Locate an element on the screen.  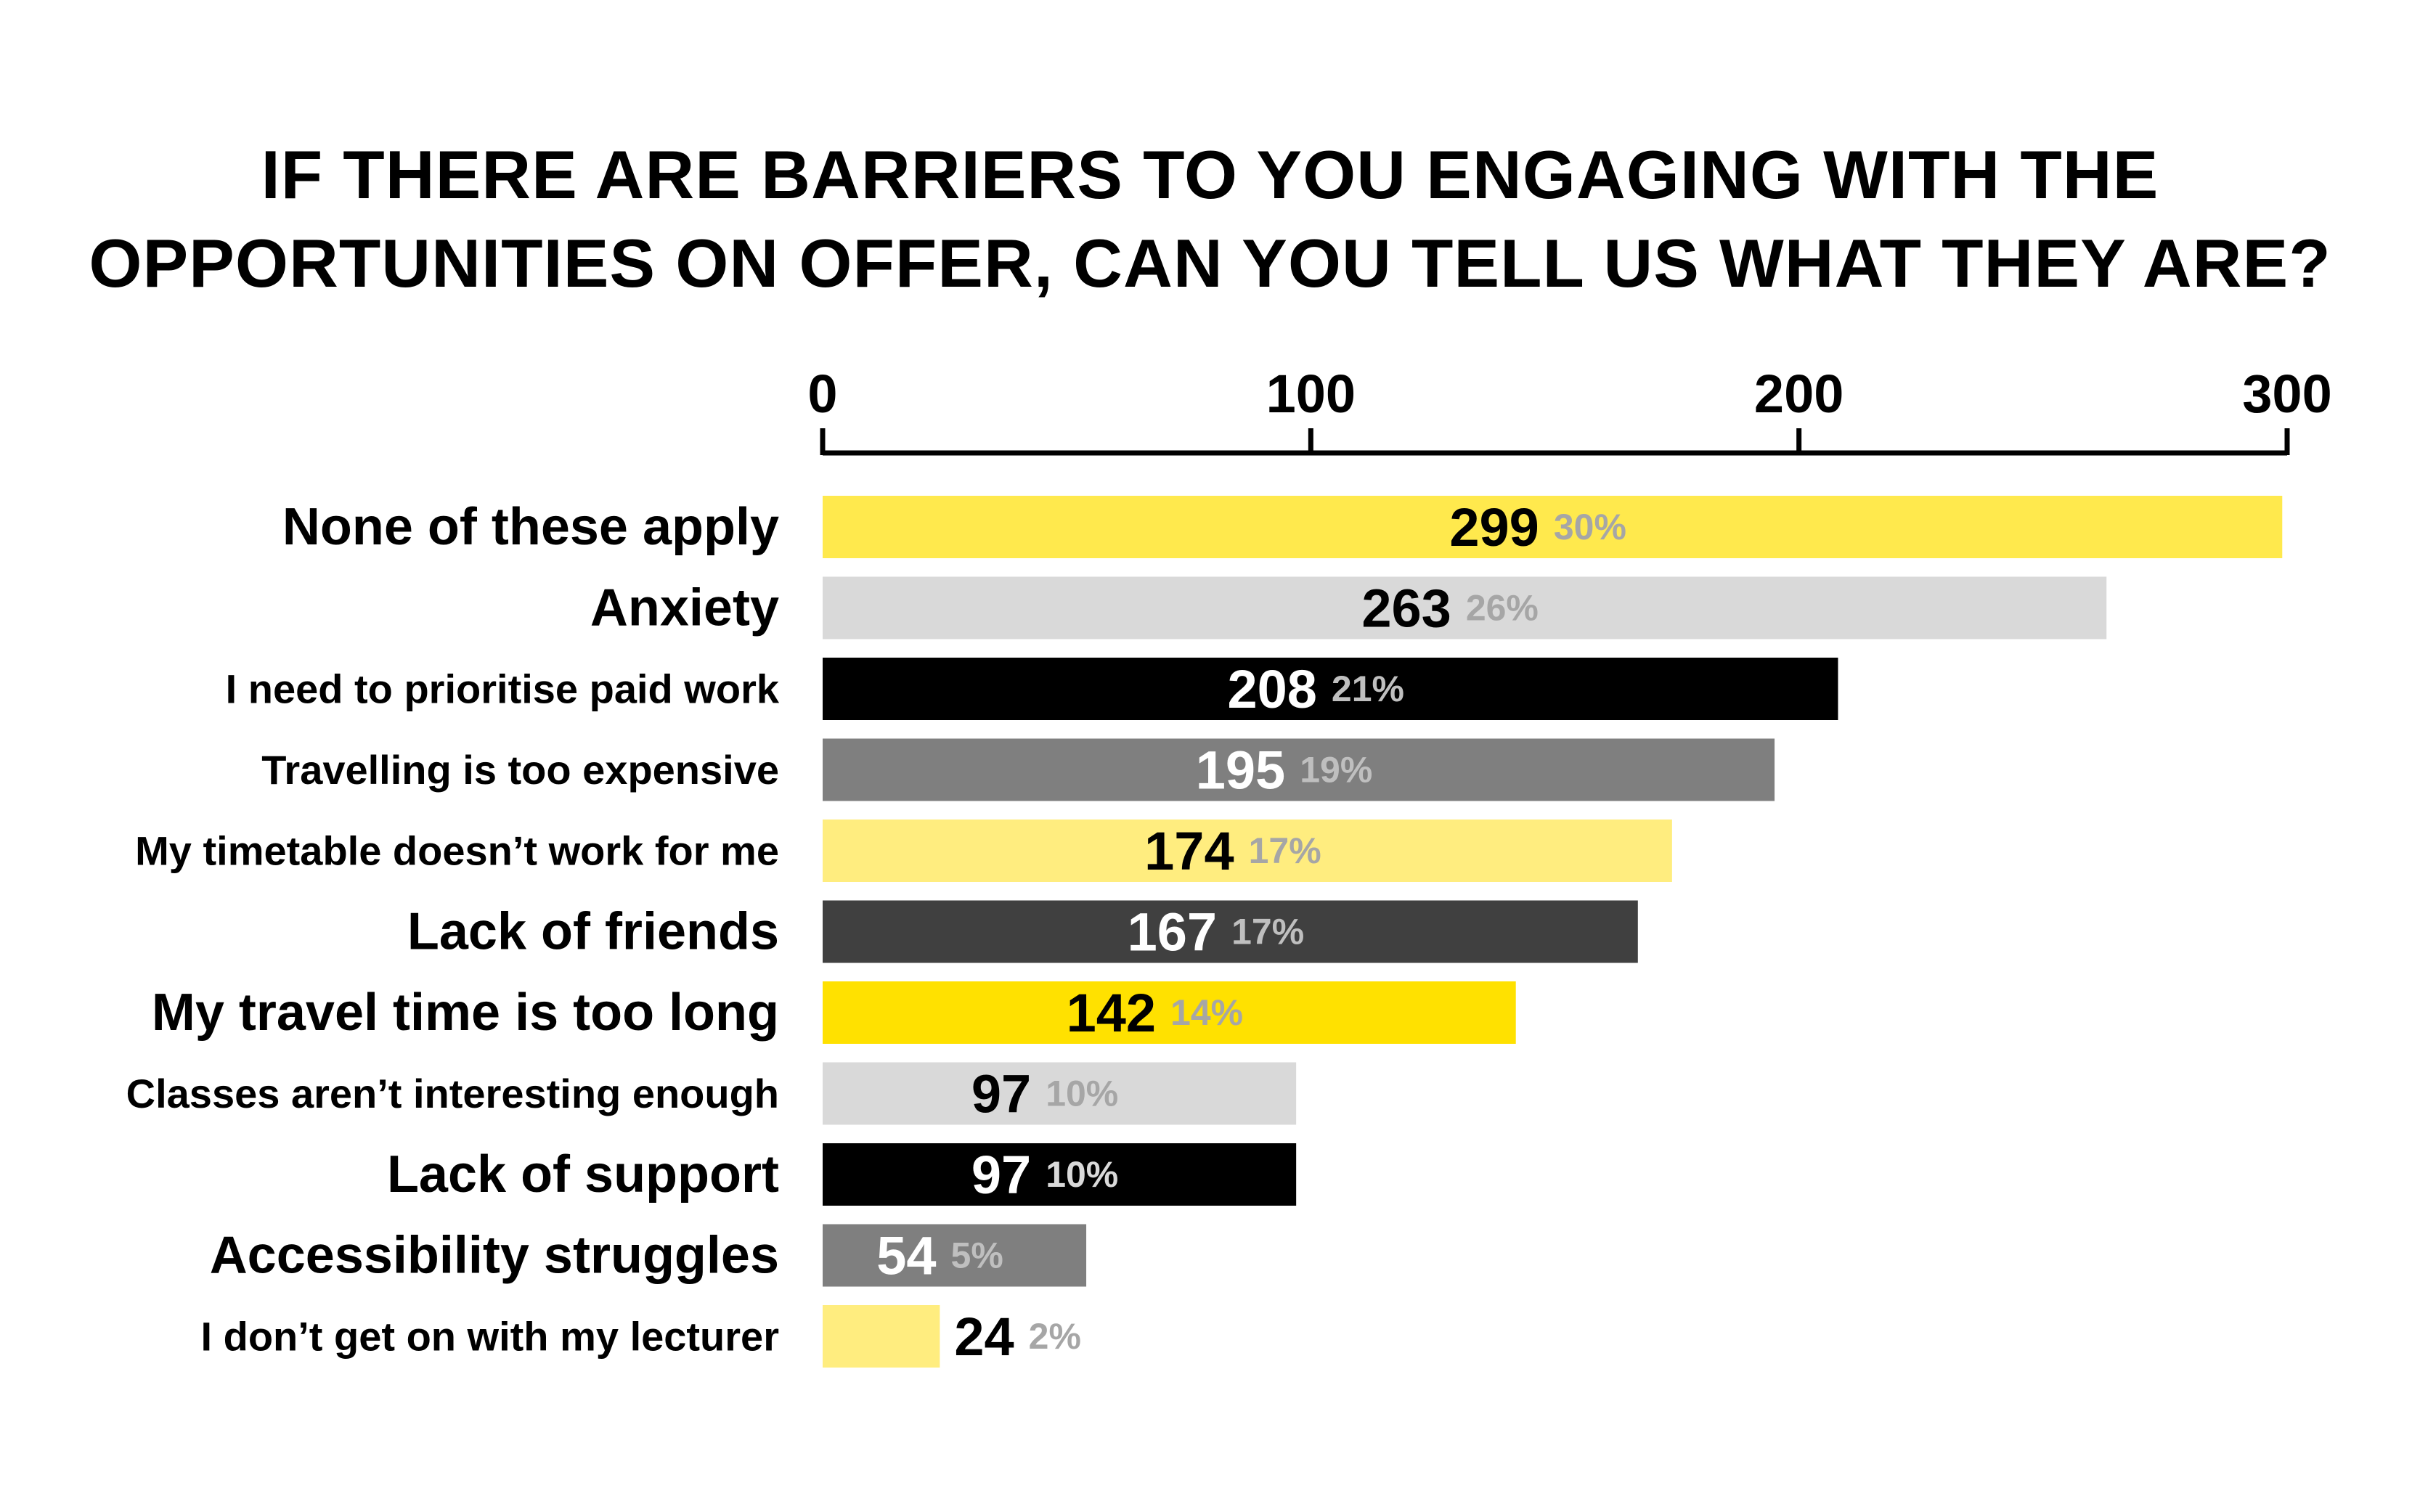
category-label: Travelling is too expensive is located at coordinates (520, 770).